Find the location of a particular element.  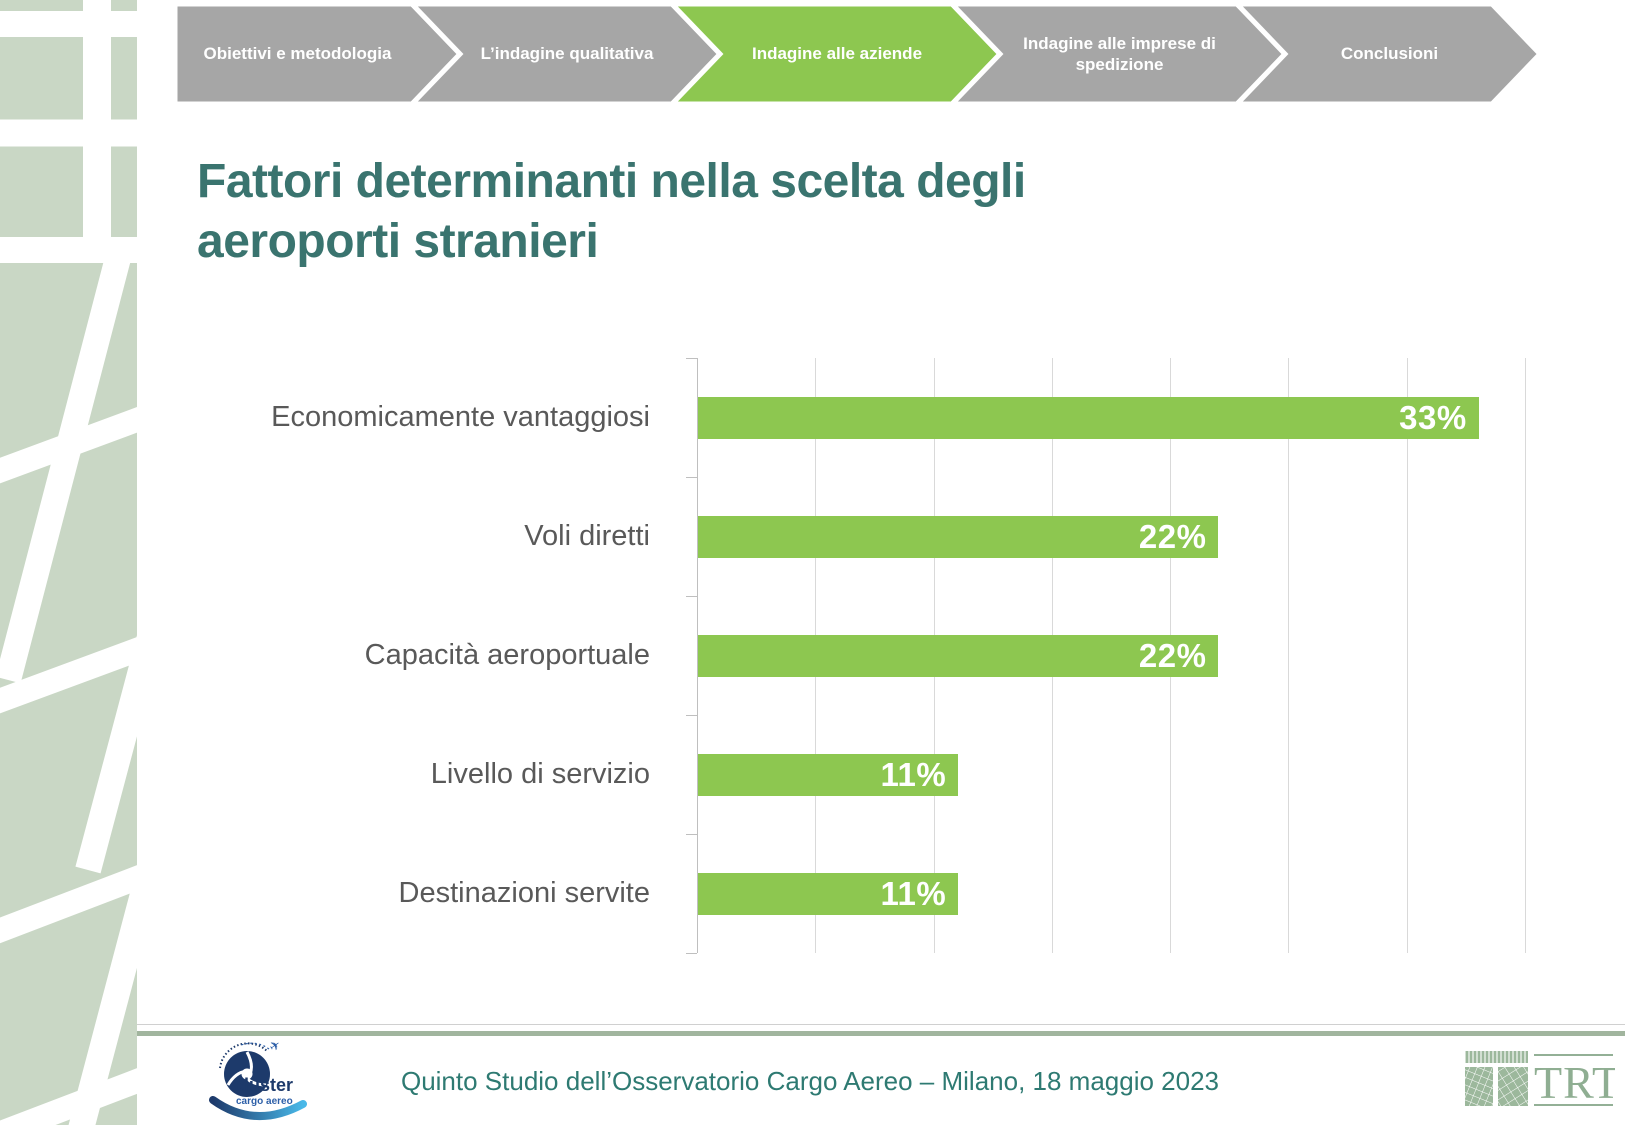

bar-1: 33% is located at coordinates (1088, 417).